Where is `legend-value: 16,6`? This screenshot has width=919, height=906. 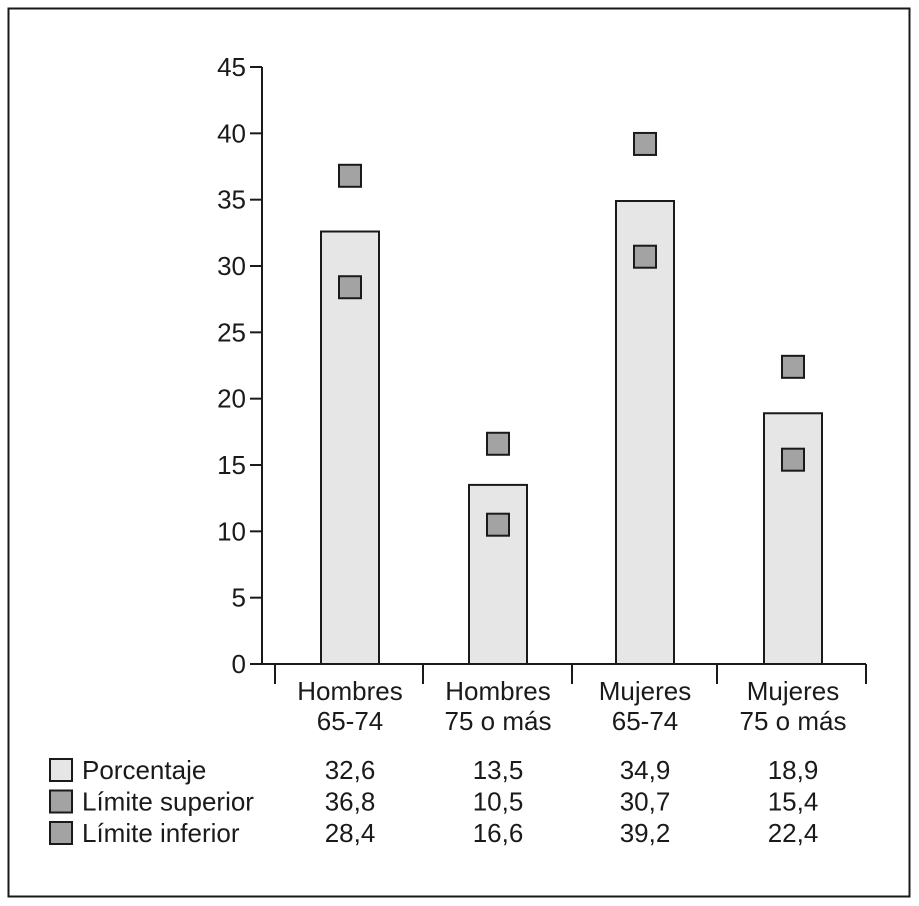 legend-value: 16,6 is located at coordinates (498, 833).